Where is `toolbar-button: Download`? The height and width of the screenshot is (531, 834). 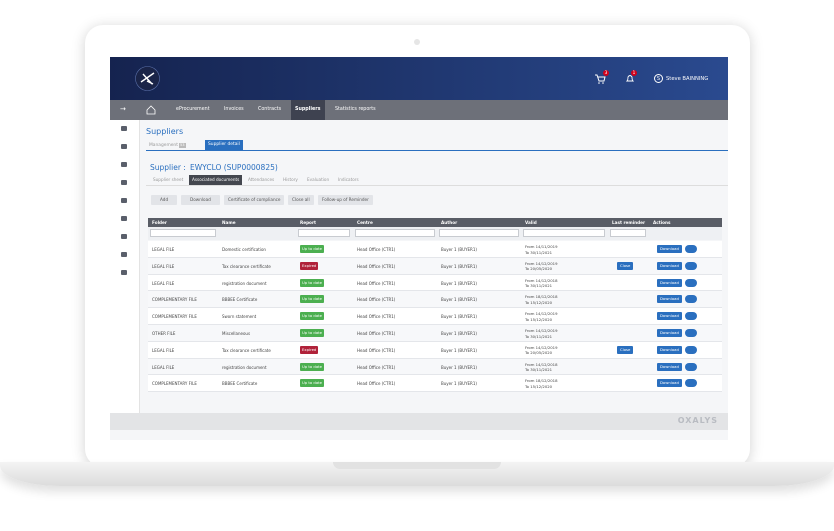
toolbar-button: Download is located at coordinates (200, 200).